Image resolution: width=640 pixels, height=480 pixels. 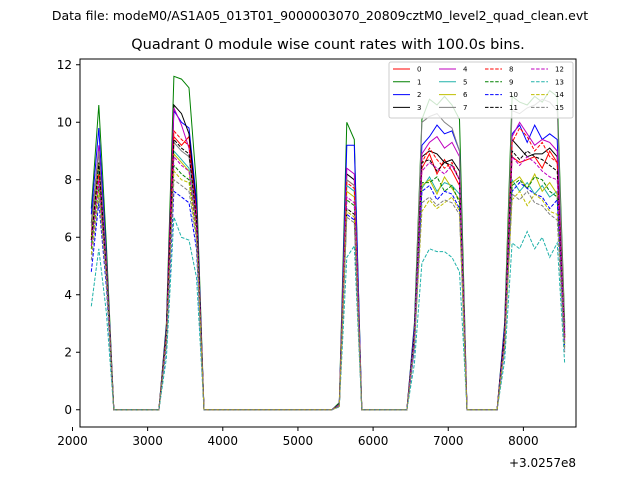 What do you see at coordinates (559, 82) in the screenshot?
I see `legend-label-13: 13` at bounding box center [559, 82].